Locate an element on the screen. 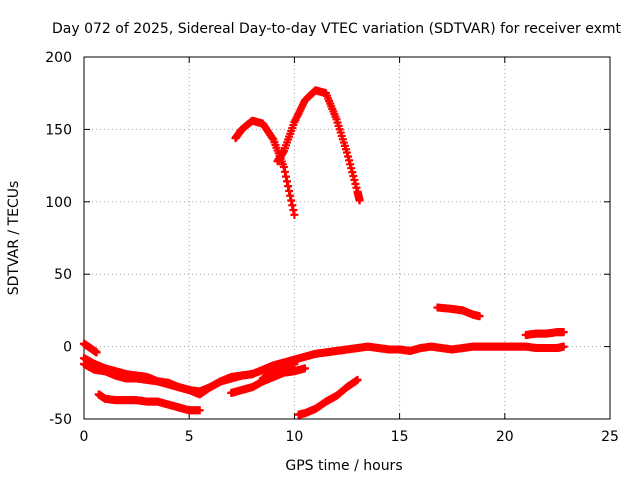 The width and height of the screenshot is (640, 480). x-tick-label: 15 is located at coordinates (400, 437).